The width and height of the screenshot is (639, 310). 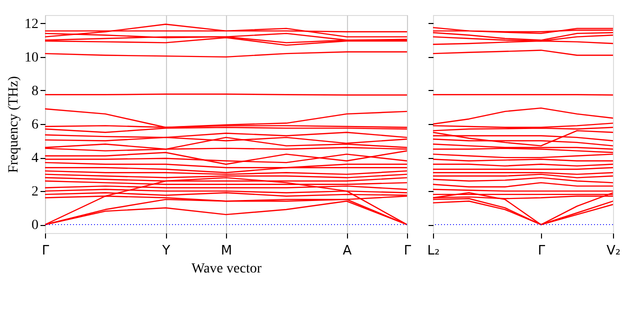 What do you see at coordinates (226, 251) in the screenshot?
I see `x-tick-label: M` at bounding box center [226, 251].